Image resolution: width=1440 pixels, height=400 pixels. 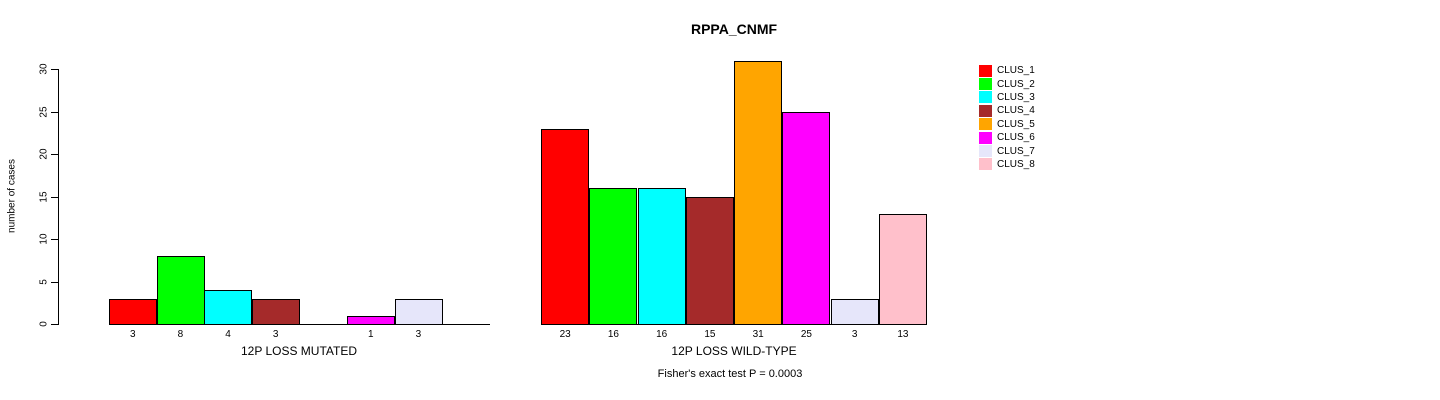 I want to click on legend-label: CLUS_7, so click(x=1016, y=151).